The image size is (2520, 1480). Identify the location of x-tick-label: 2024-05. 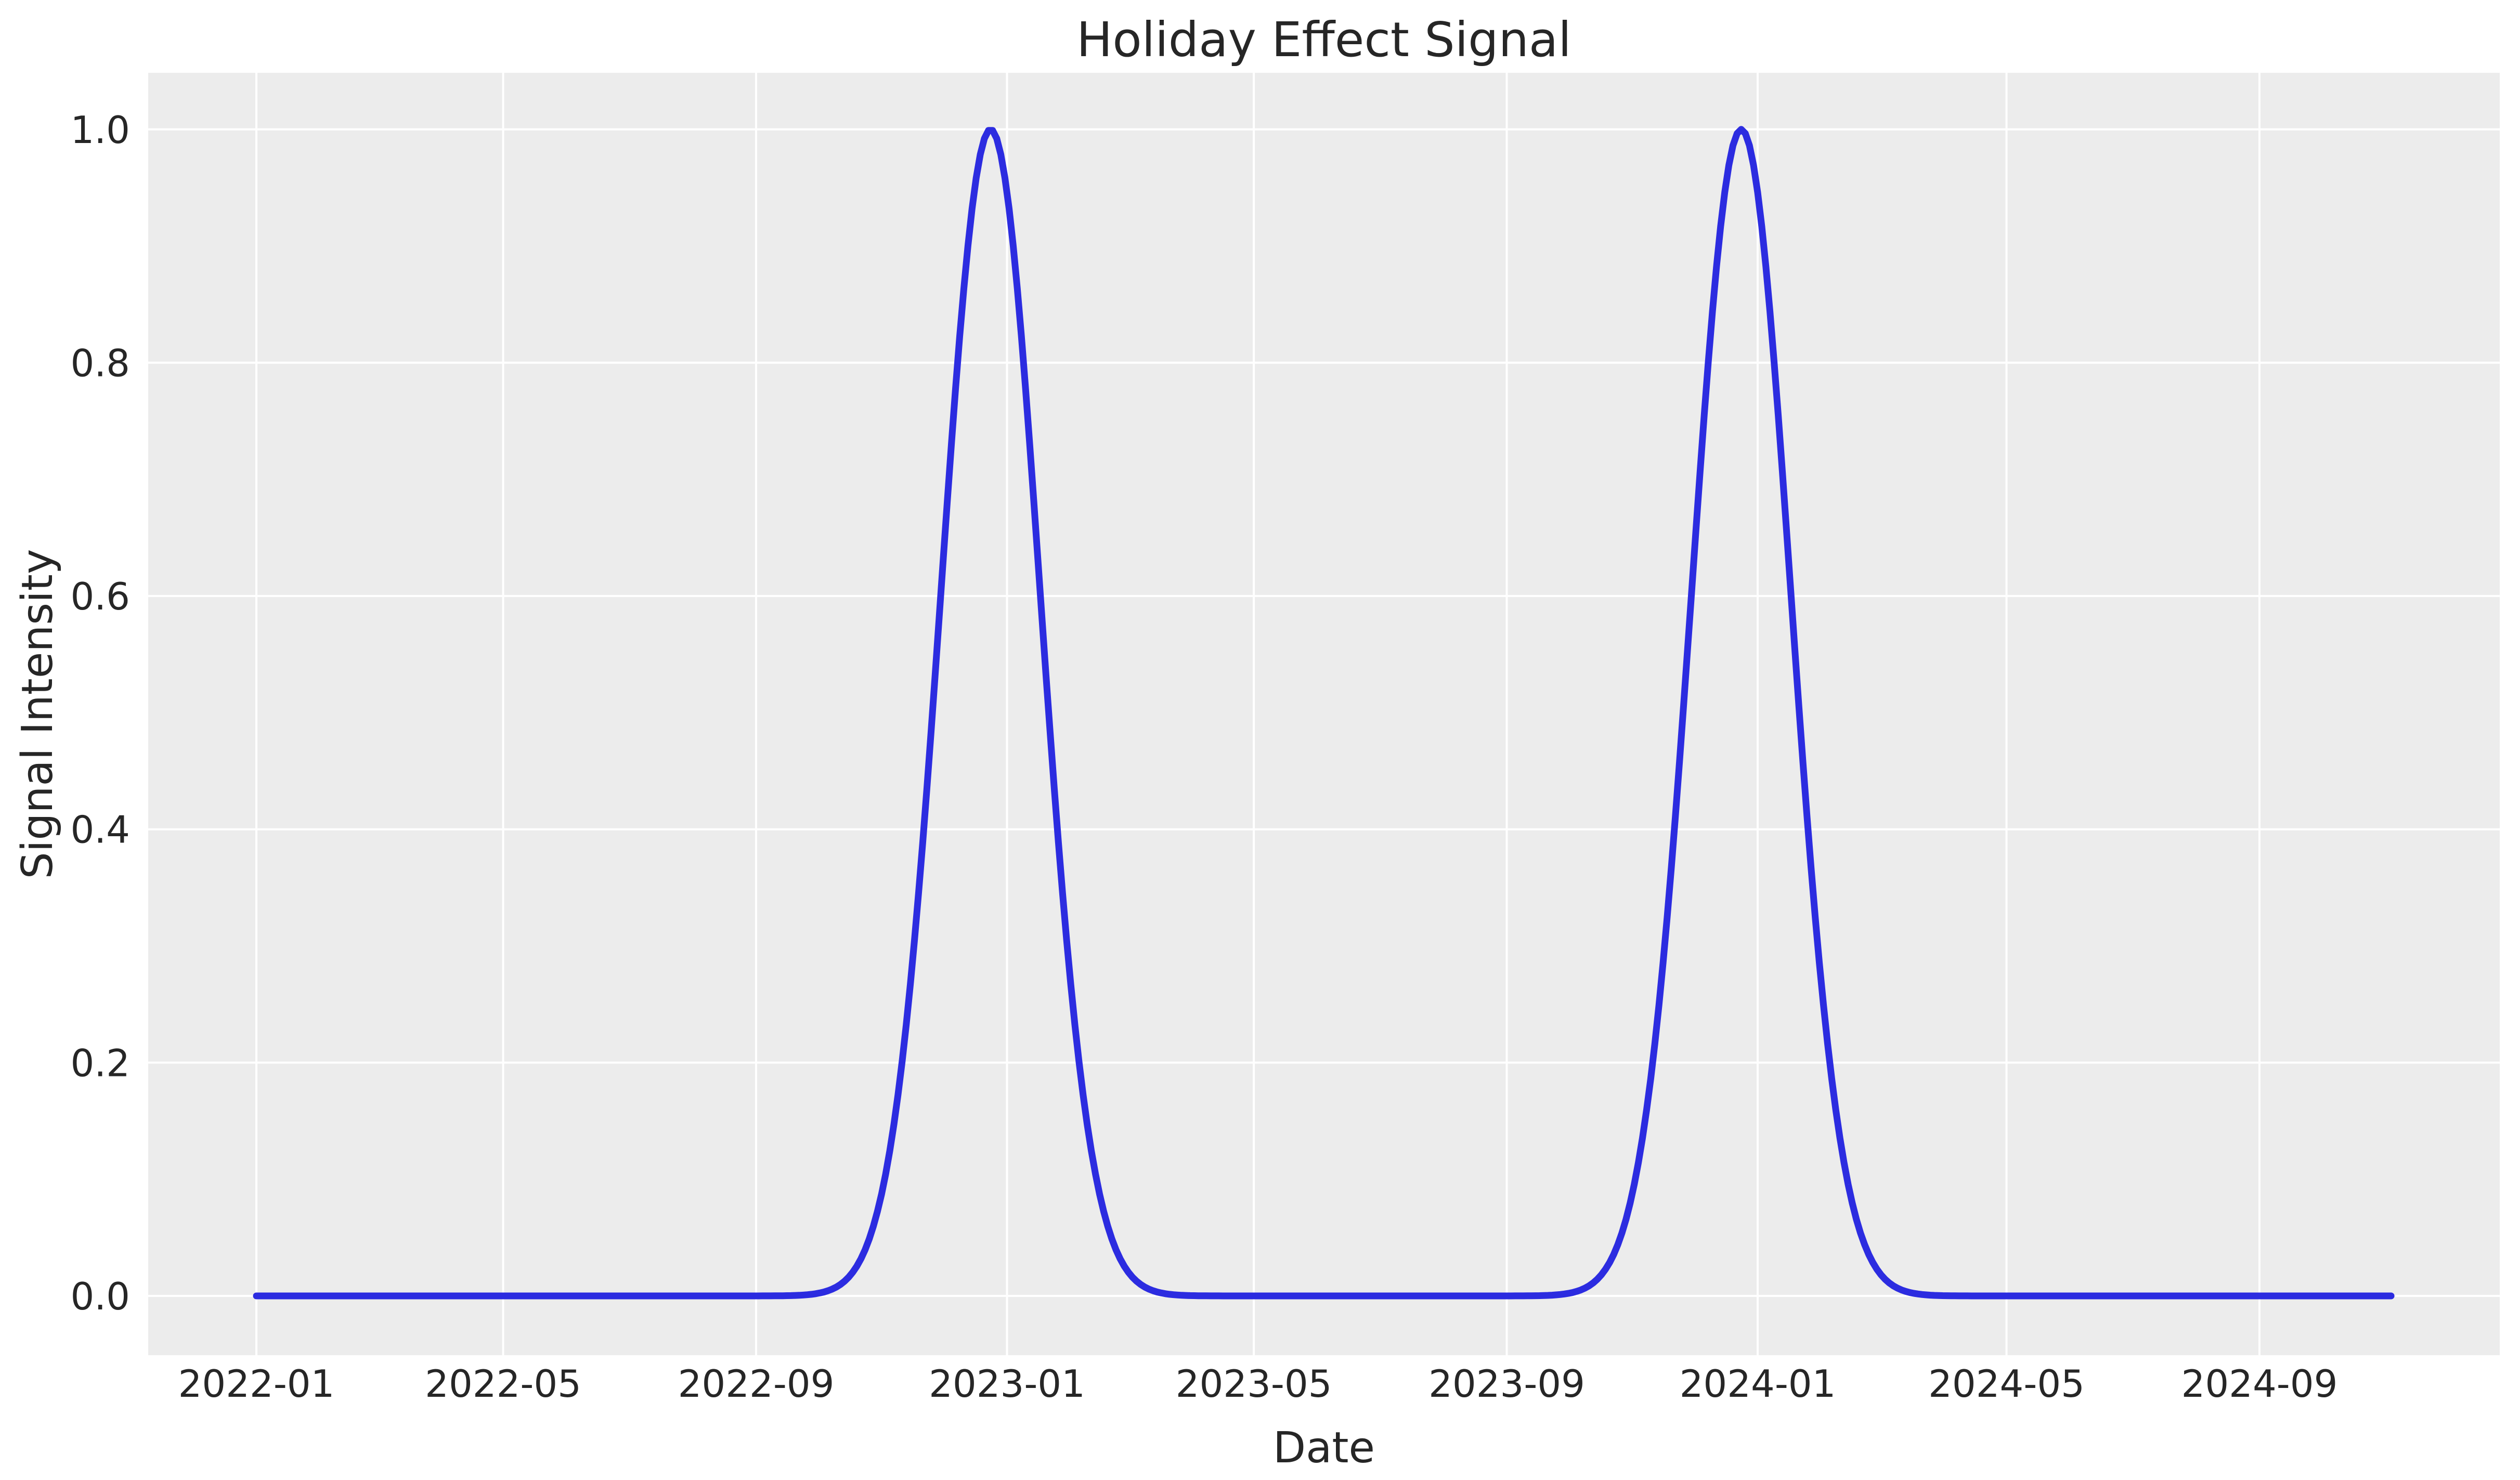
(2006, 1384).